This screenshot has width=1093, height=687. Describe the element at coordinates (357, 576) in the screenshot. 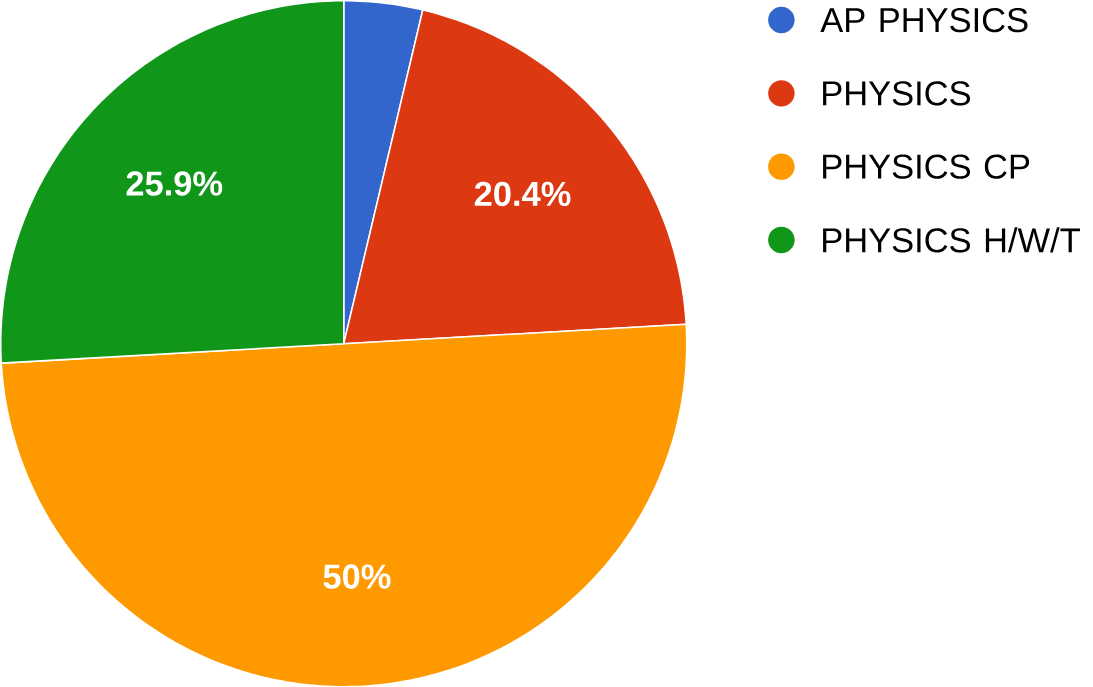

I see `data-label: 50%` at that location.